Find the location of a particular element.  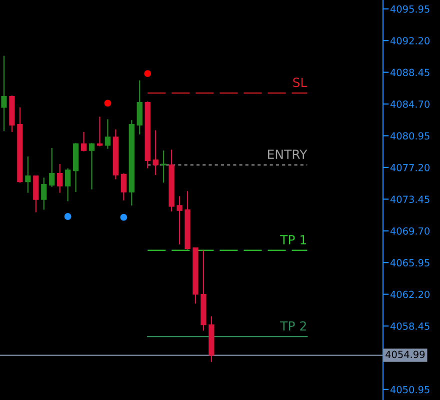

y-tick-label: 4073.45 is located at coordinates (410, 199).